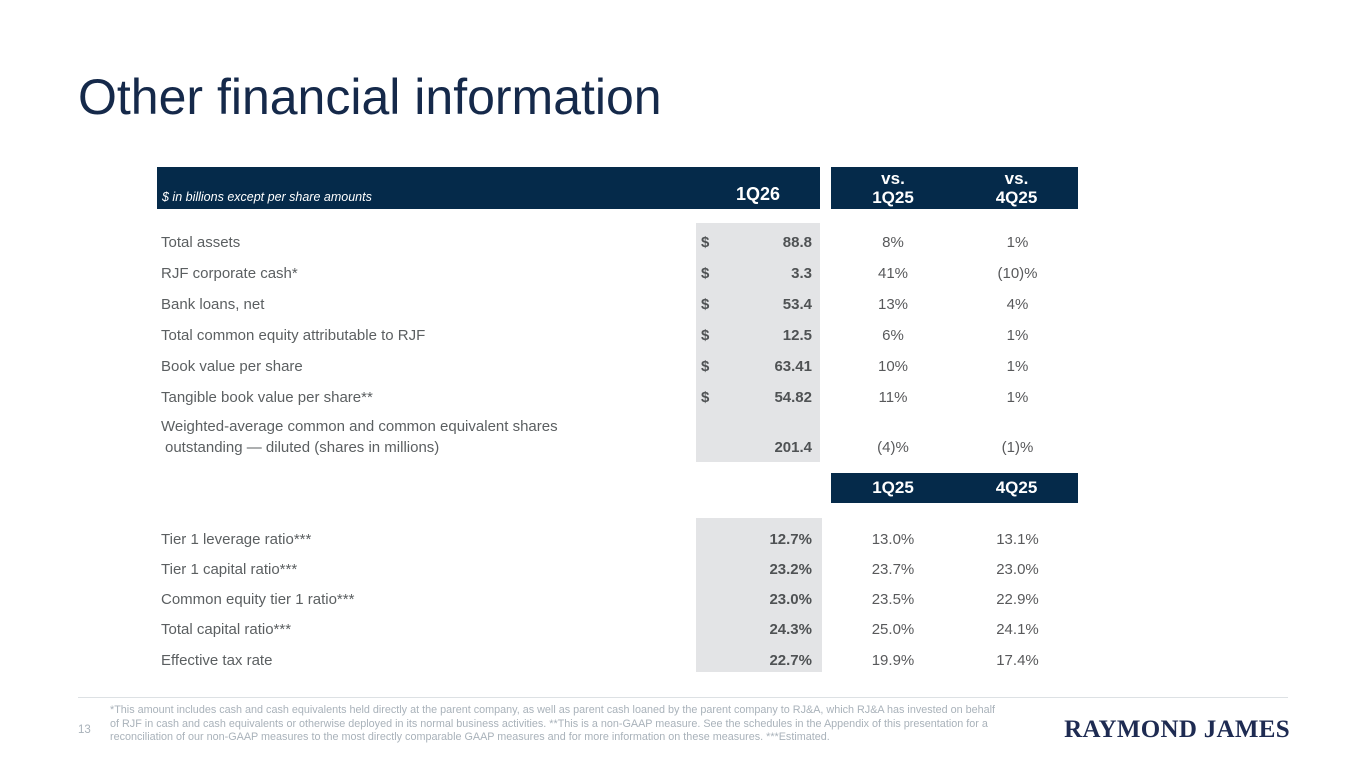 This screenshot has width=1365, height=768. I want to click on vs-4q25-label: 4Q25, so click(1016, 197).